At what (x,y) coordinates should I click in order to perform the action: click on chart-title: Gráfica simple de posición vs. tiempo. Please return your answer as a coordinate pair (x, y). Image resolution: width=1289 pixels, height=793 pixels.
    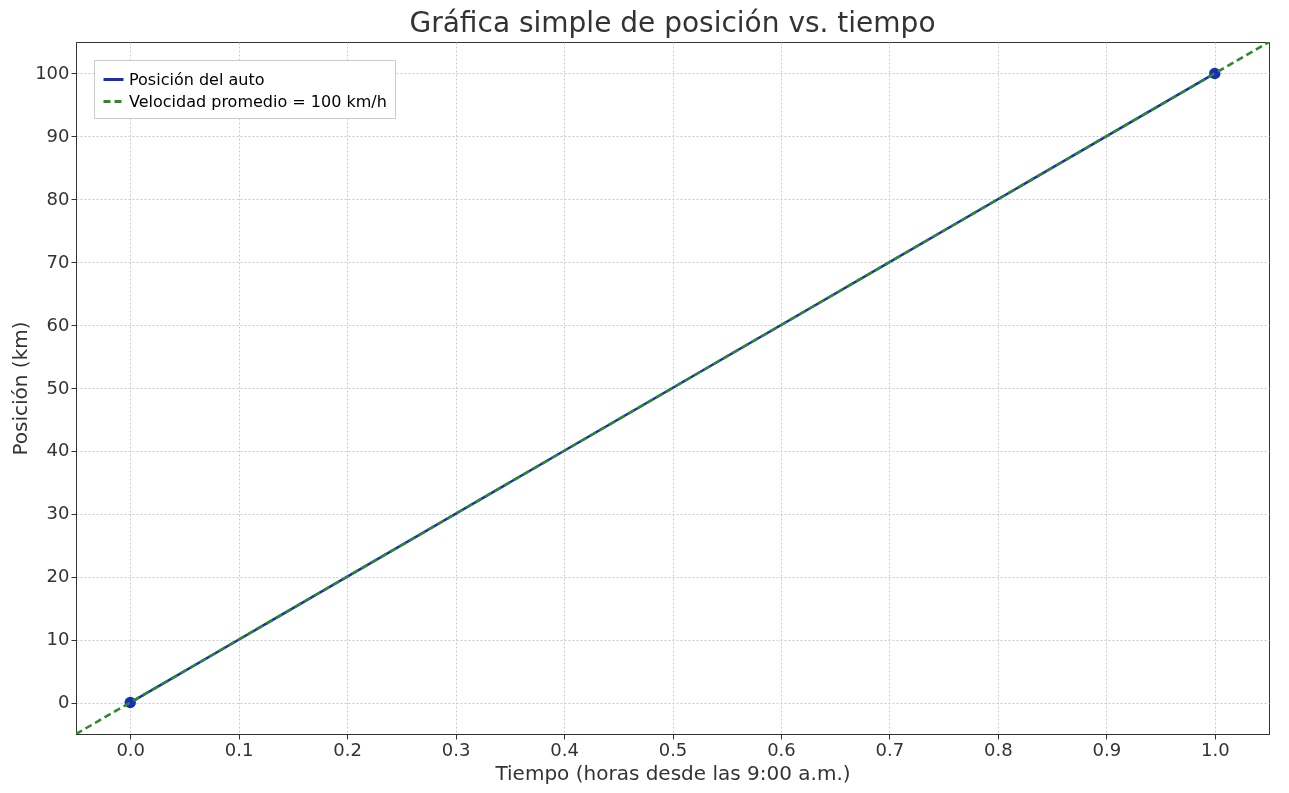
    Looking at the image, I should click on (672, 22).